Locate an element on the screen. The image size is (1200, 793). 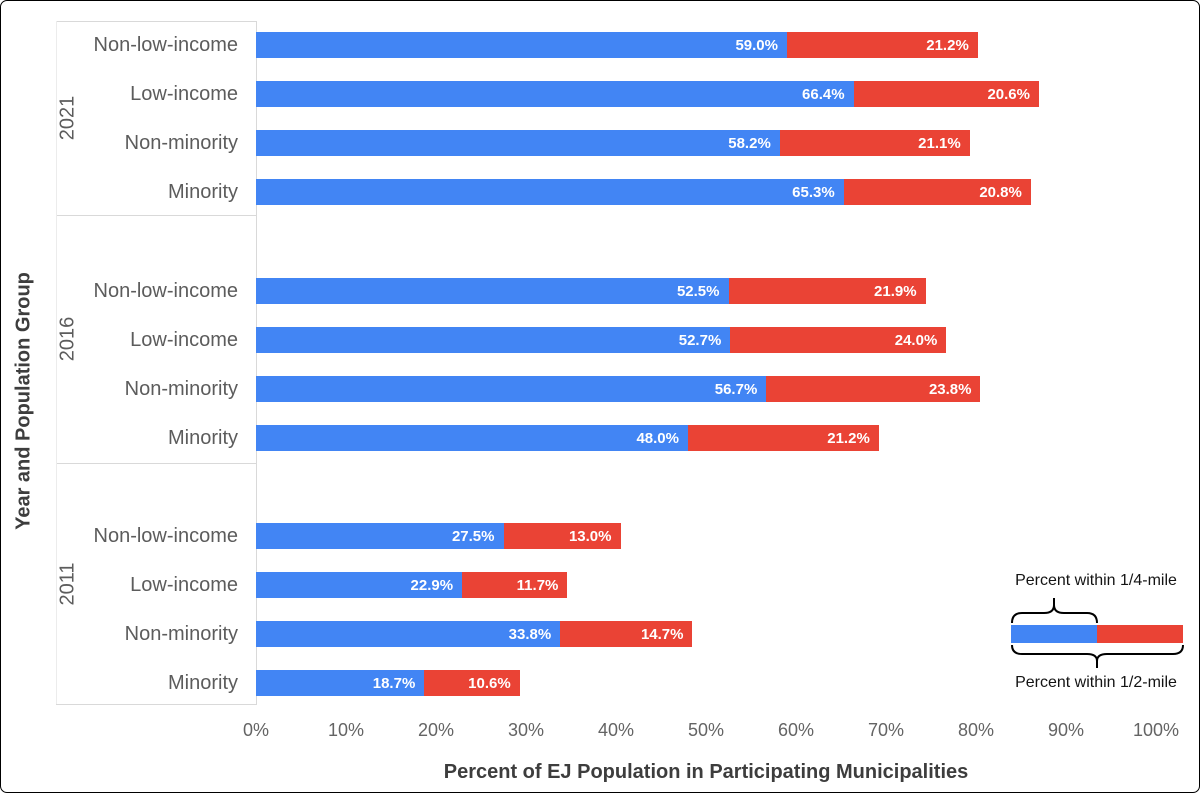
bar-segment-half-mile-additional: 23.8% is located at coordinates (873, 389).